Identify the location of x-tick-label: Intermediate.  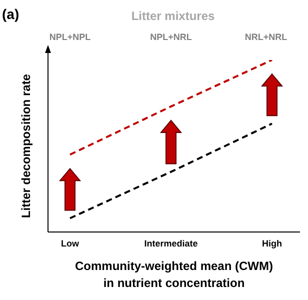
(171, 243).